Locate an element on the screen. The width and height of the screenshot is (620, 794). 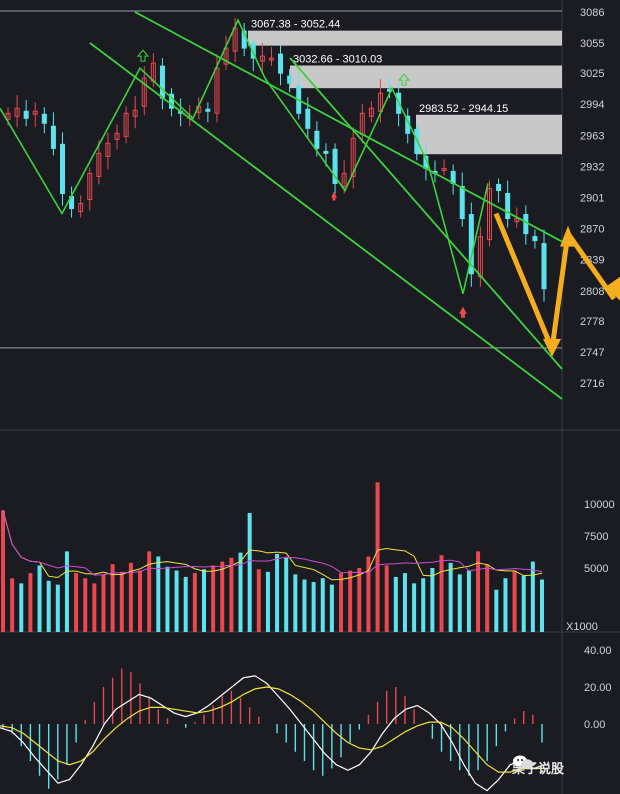
volume-tick-label: 10000 is located at coordinates (599, 505).